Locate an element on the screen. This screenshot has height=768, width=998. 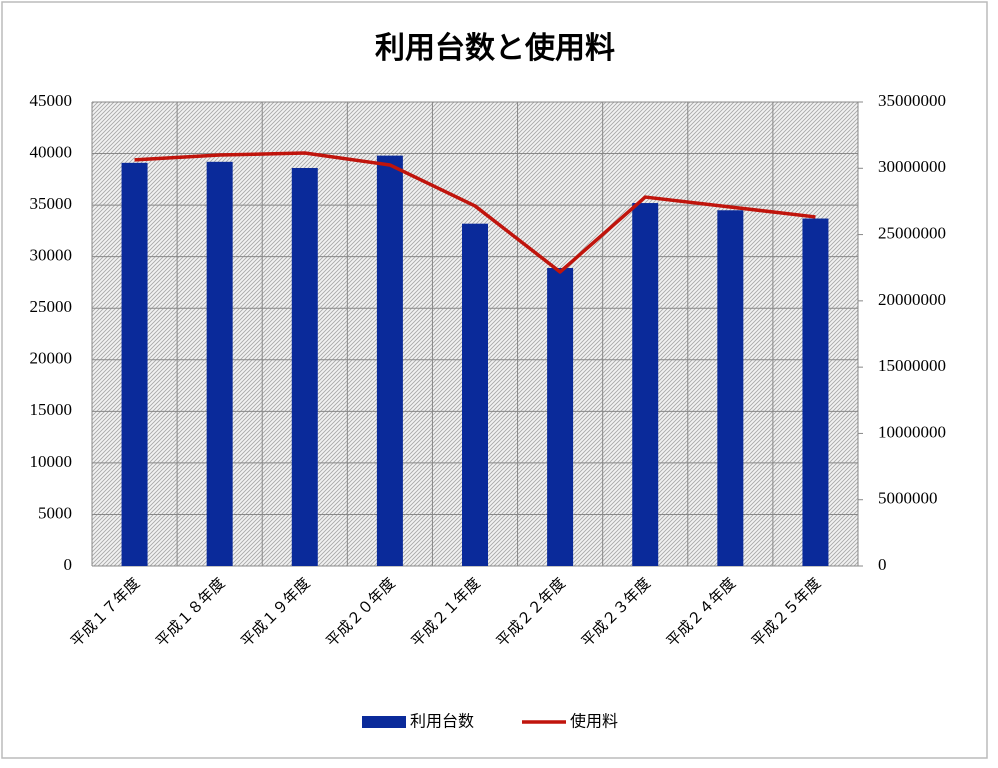
y2-tick-label: 35000000 is located at coordinates (912, 100).